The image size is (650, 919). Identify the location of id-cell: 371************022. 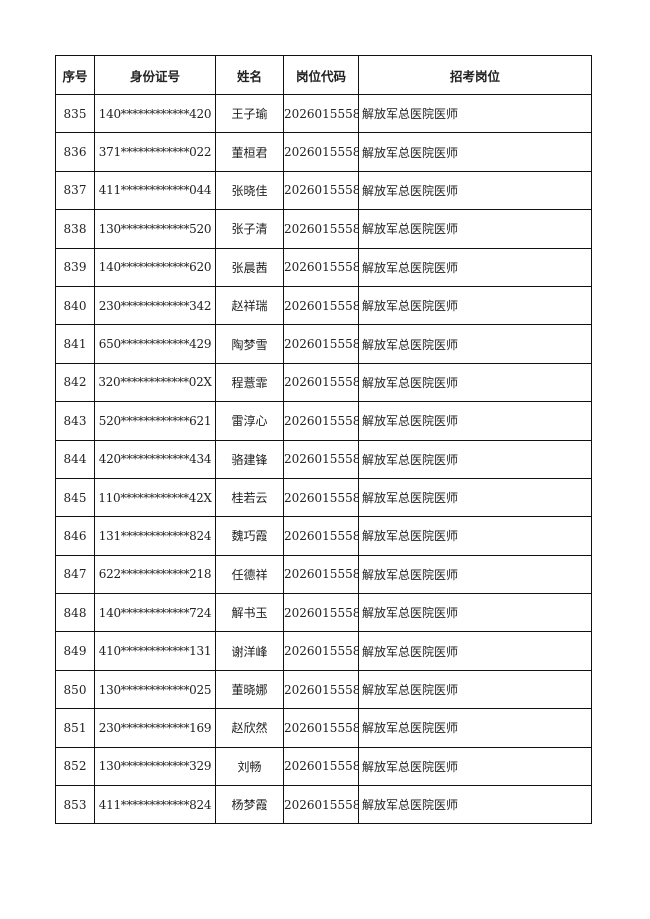
(155, 152).